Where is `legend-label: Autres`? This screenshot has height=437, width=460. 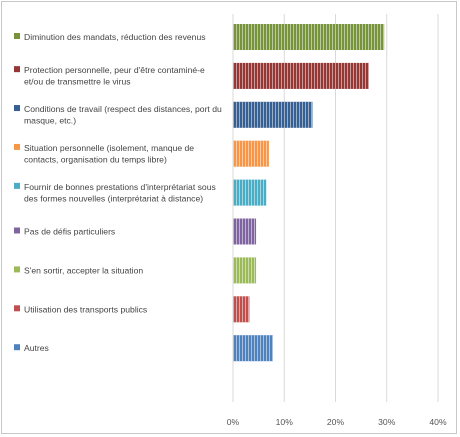
legend-label: Autres is located at coordinates (36, 348).